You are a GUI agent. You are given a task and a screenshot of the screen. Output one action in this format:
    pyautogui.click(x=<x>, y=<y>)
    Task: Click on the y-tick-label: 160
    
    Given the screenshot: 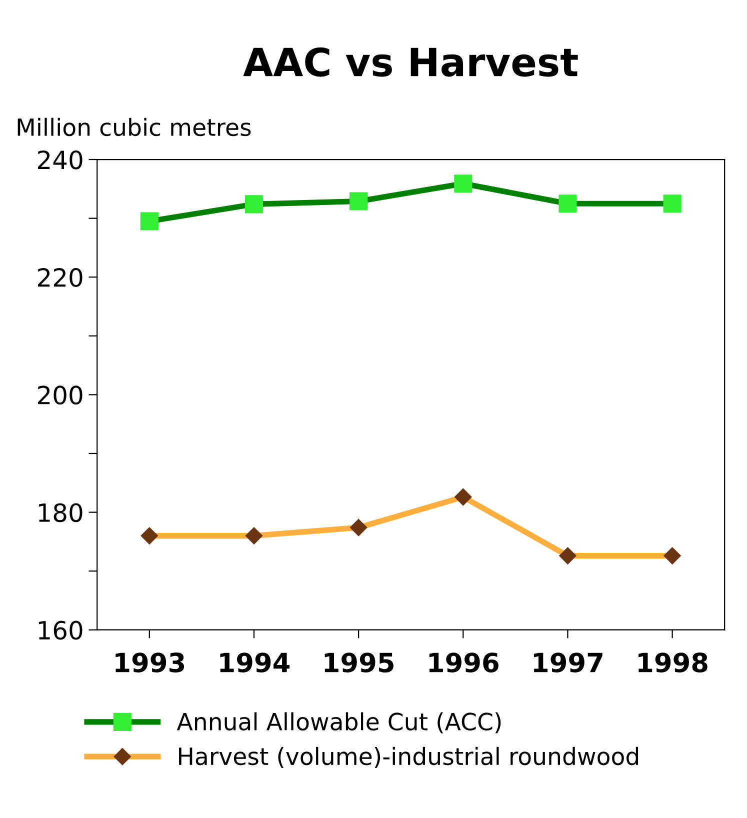 What is the action you would take?
    pyautogui.click(x=60, y=630)
    